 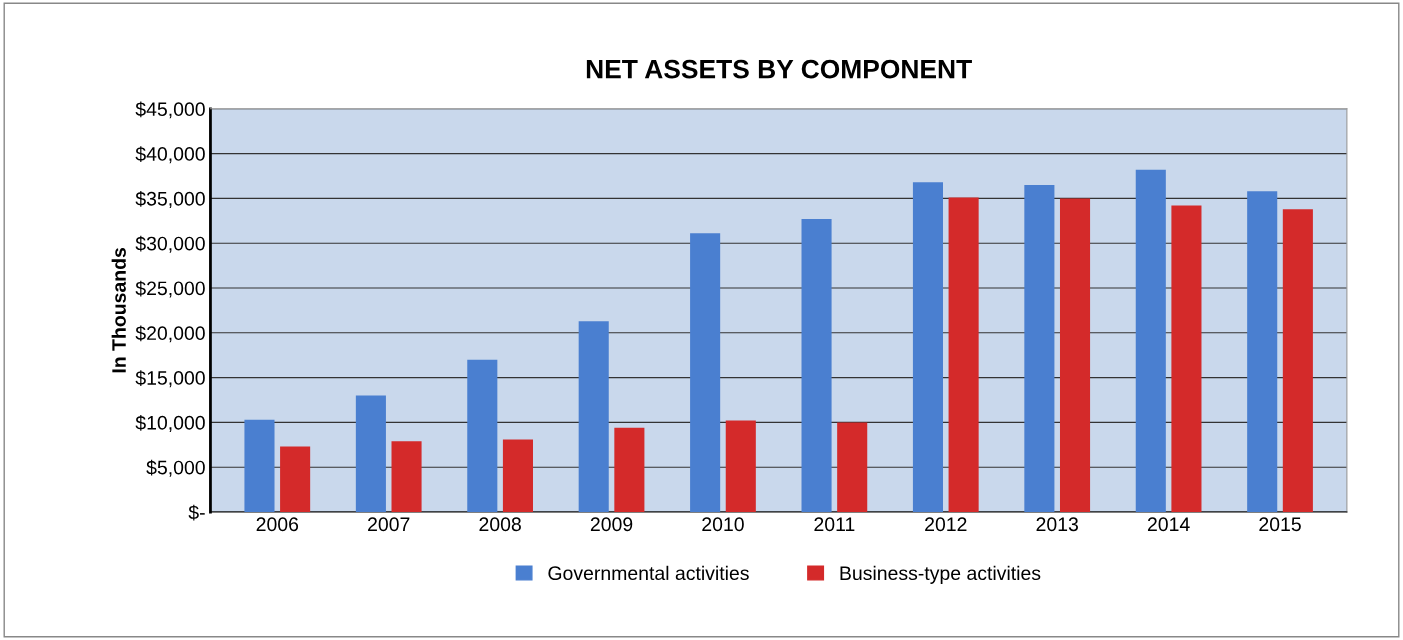 I want to click on x-tick-label: 2014, so click(x=1168, y=524).